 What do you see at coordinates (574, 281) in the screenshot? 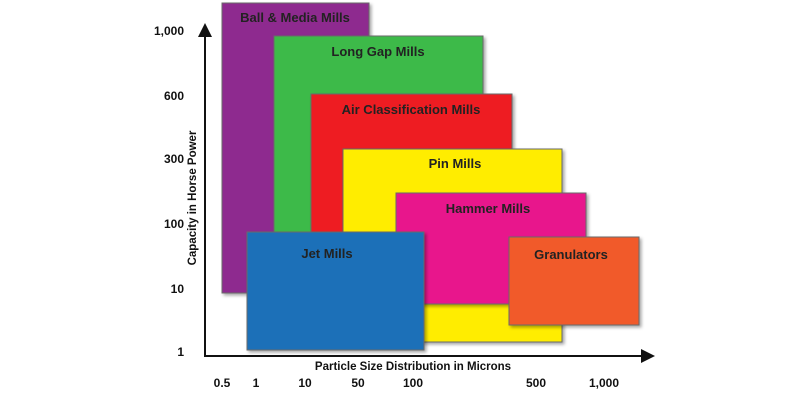
I see `range-box-granulators` at bounding box center [574, 281].